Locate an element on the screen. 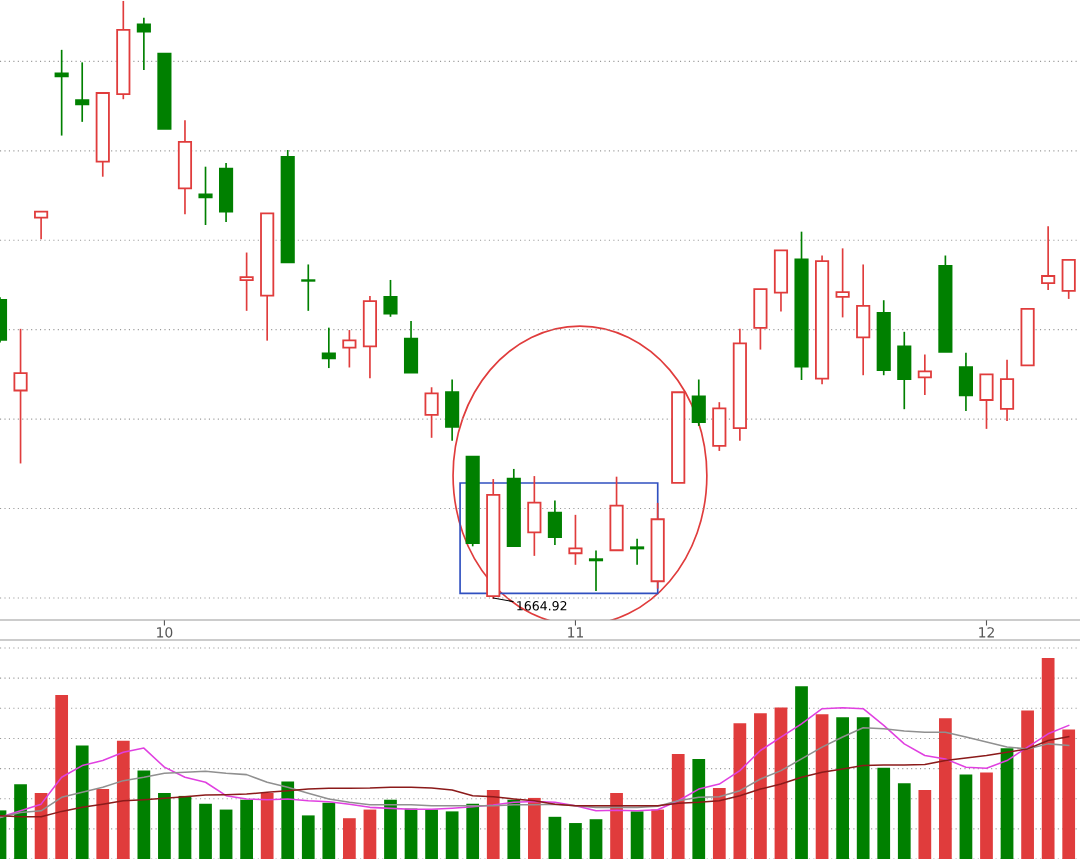 This screenshot has height=859, width=1080. x-tick-label: 11 is located at coordinates (576, 632).